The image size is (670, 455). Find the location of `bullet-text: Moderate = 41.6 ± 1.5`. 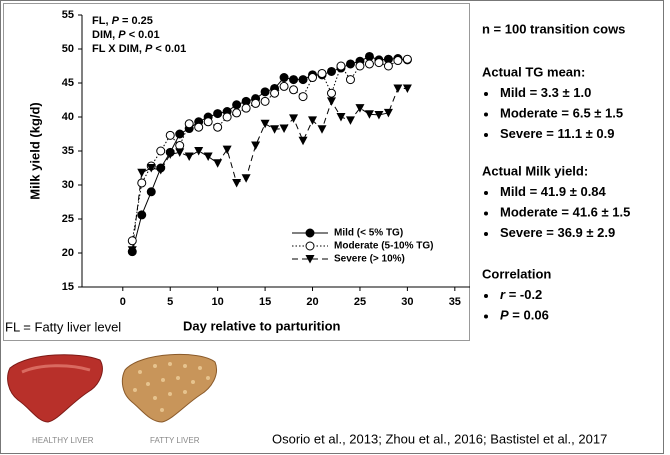

bullet-text: Moderate = 41.6 ± 1.5 is located at coordinates (565, 212).